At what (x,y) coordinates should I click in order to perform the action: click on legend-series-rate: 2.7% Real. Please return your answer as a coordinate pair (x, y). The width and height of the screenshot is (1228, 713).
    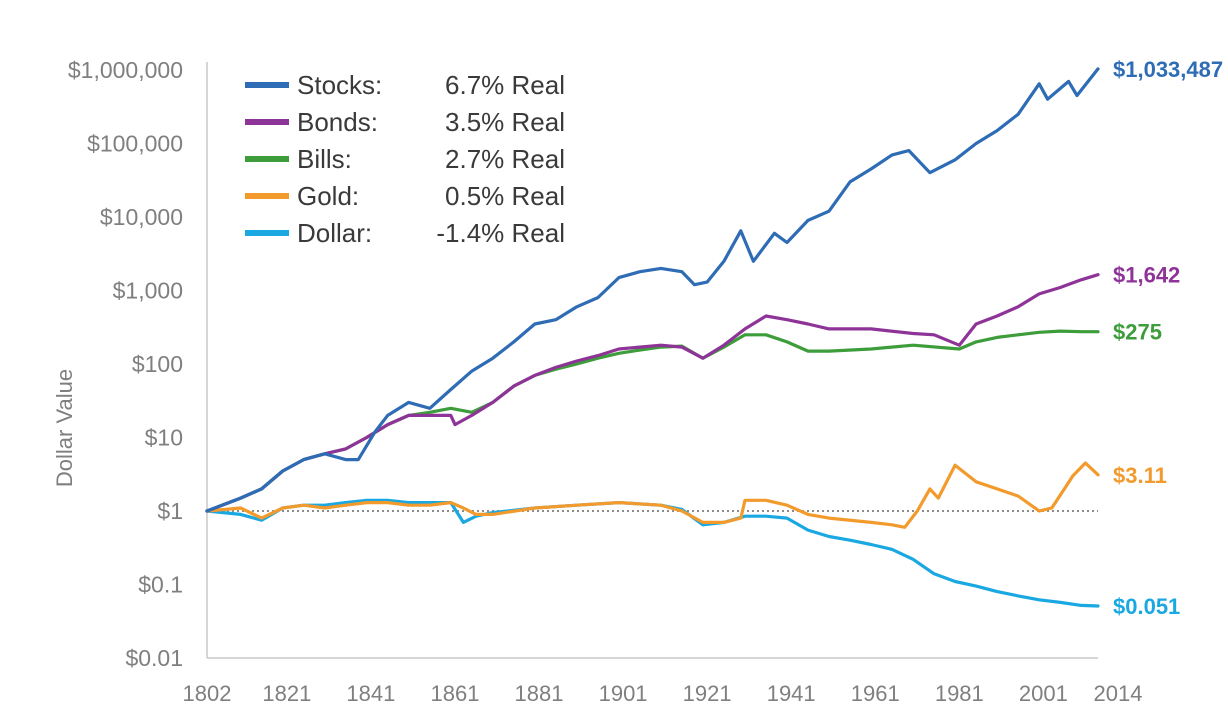
    Looking at the image, I should click on (505, 159).